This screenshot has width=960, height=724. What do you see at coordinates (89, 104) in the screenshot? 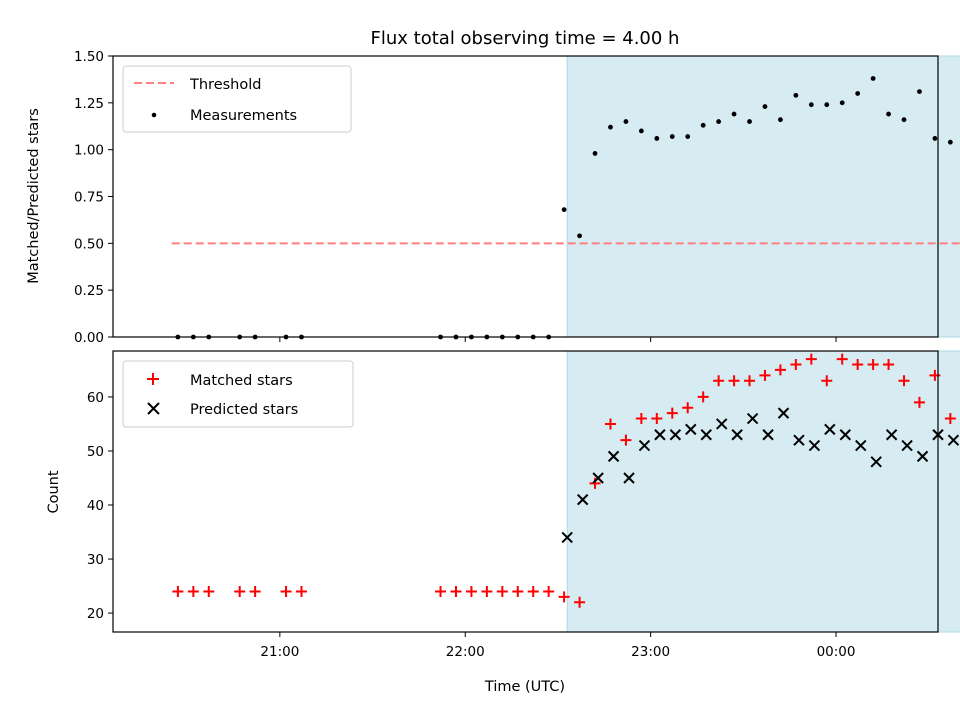
I see `top-y-tick-label: 1.25` at bounding box center [89, 104].